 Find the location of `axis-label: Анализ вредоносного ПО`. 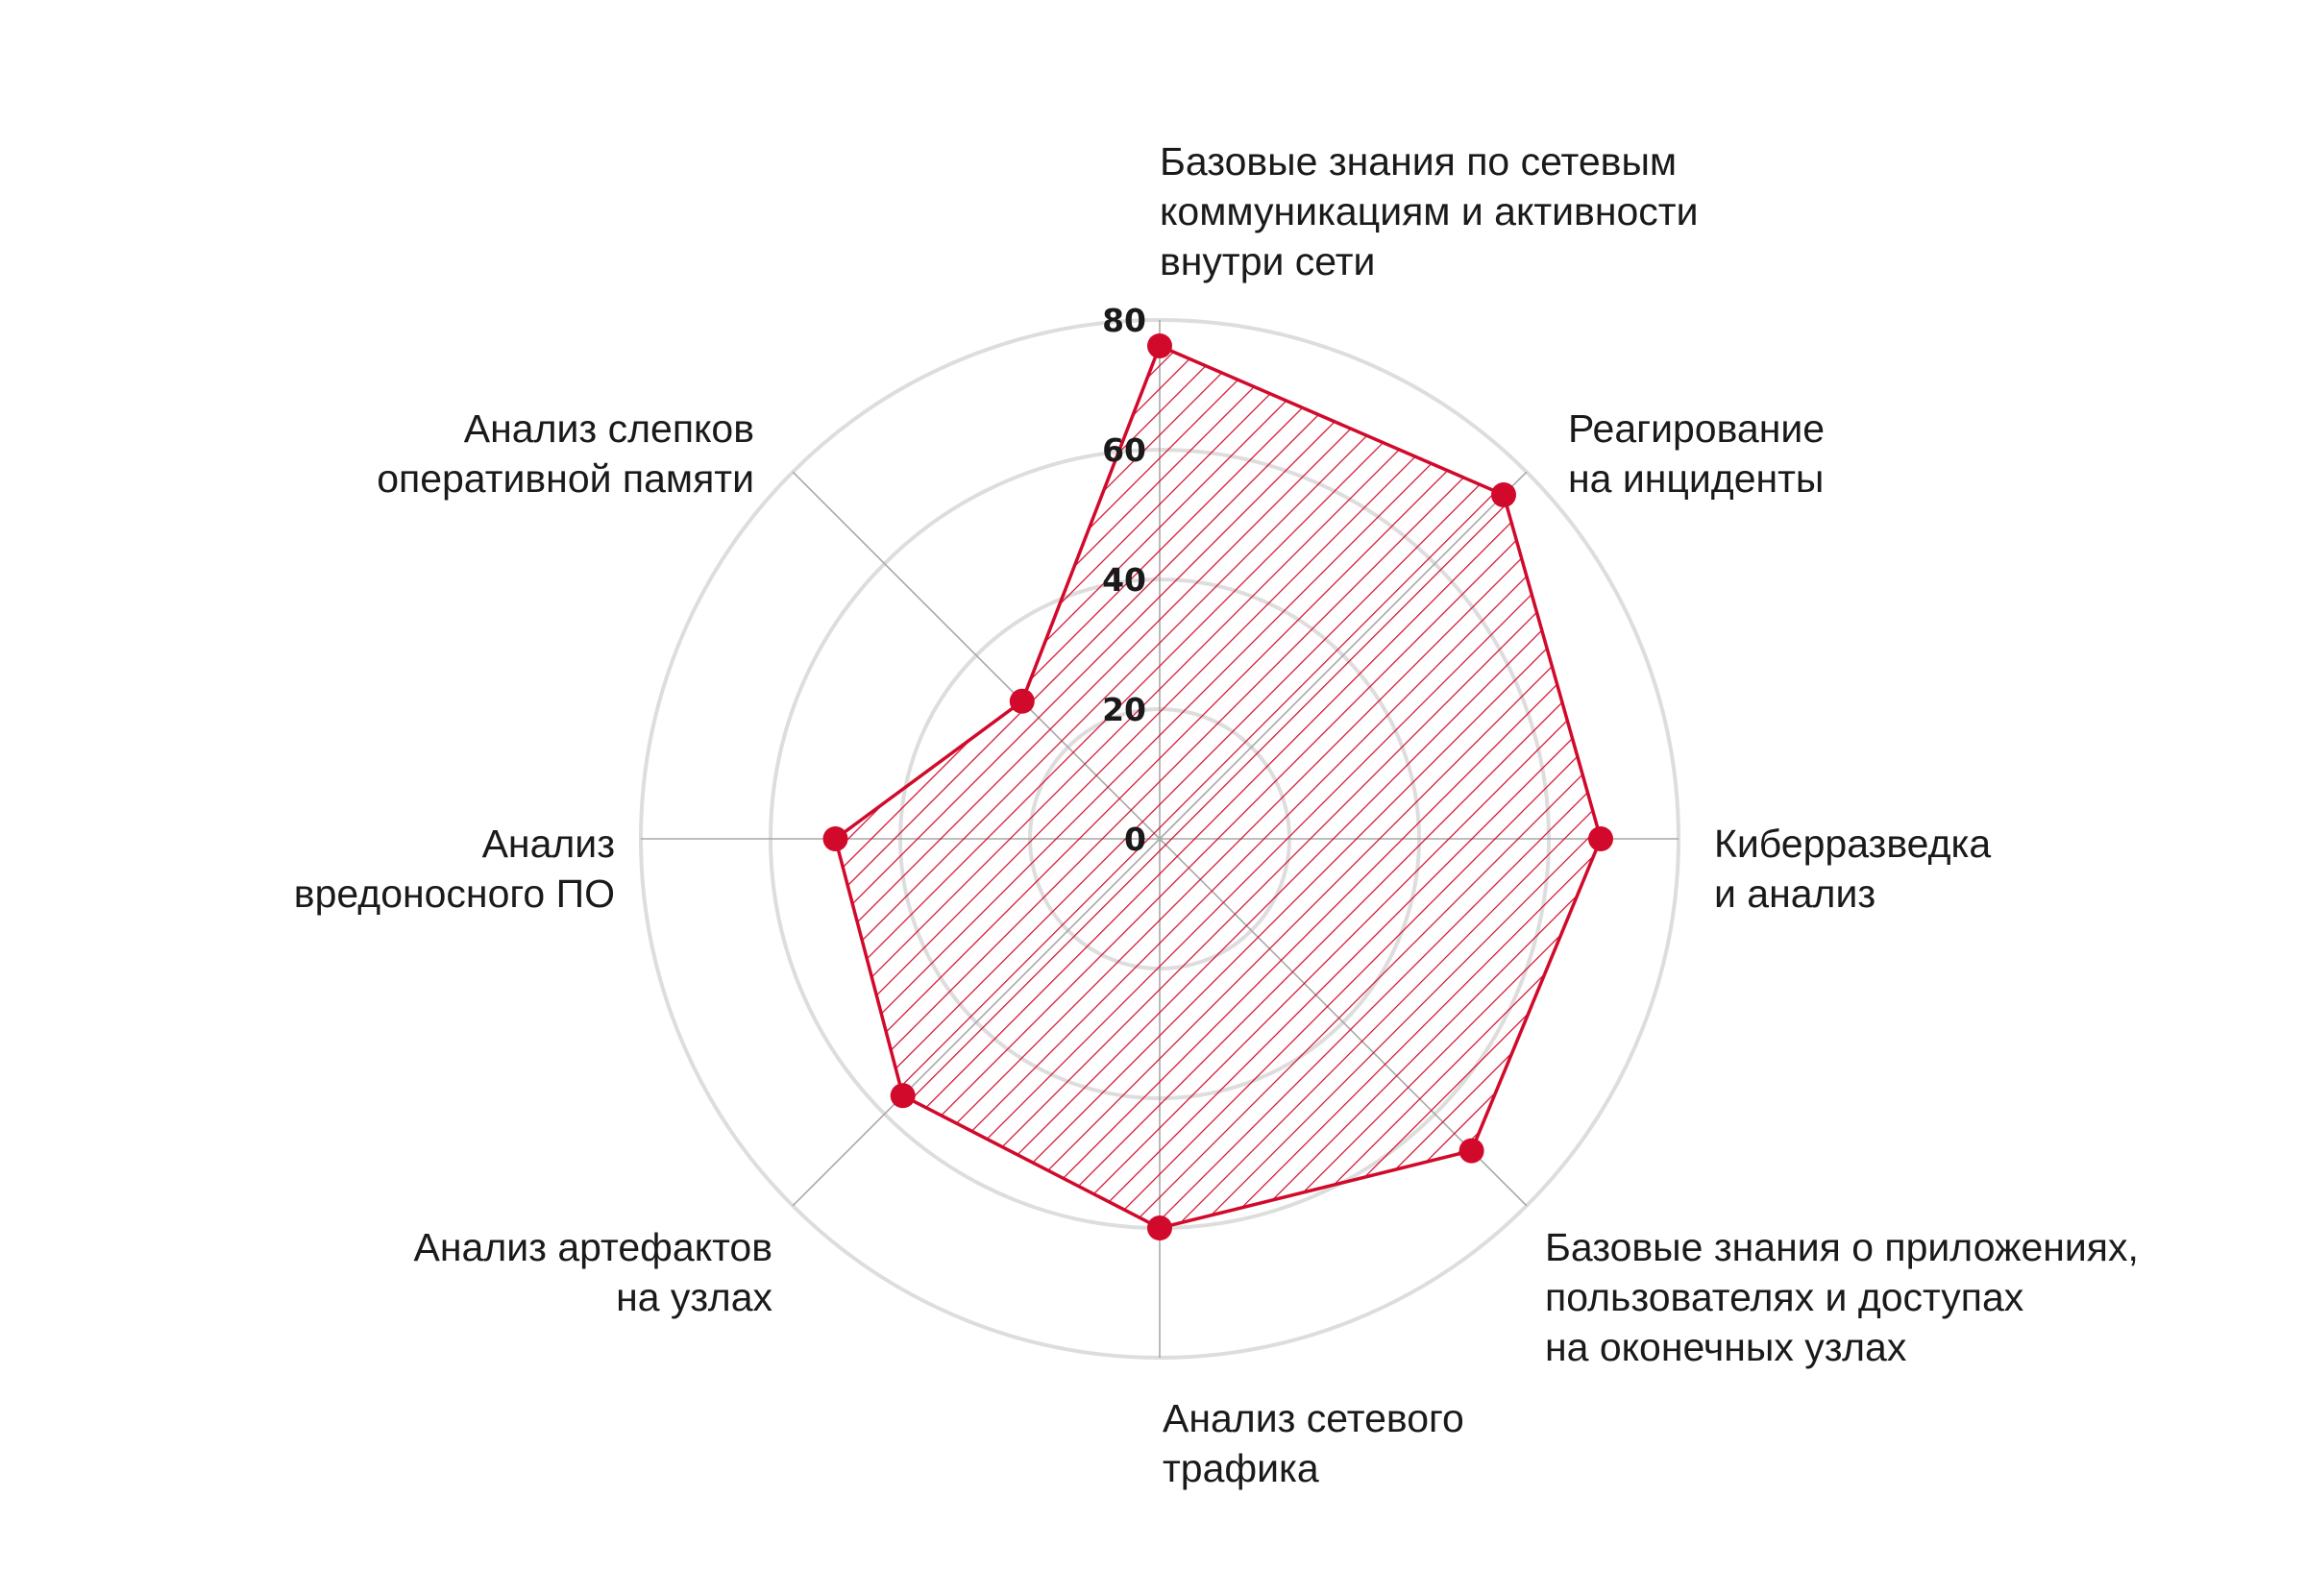

axis-label: Анализ вредоносного ПО is located at coordinates (454, 869).